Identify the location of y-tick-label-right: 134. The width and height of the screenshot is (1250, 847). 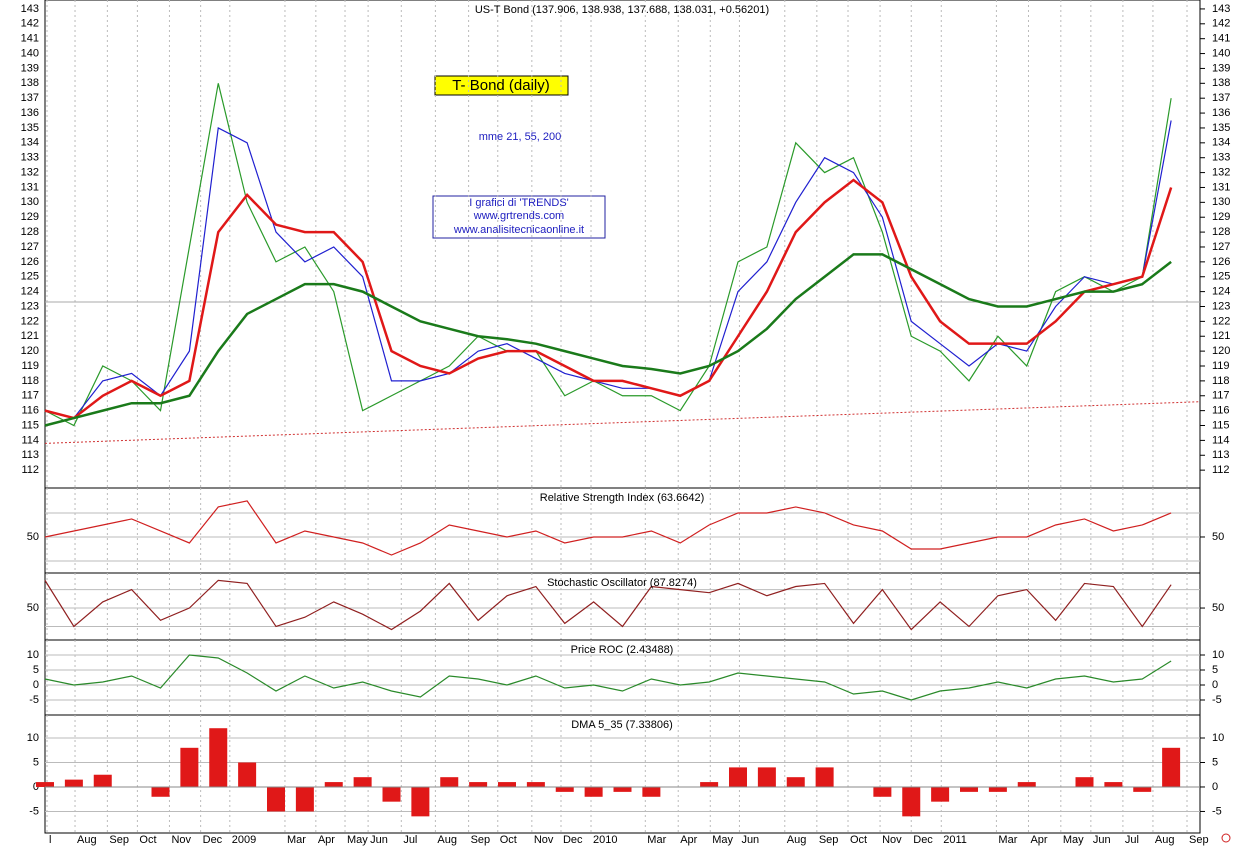
(1221, 143).